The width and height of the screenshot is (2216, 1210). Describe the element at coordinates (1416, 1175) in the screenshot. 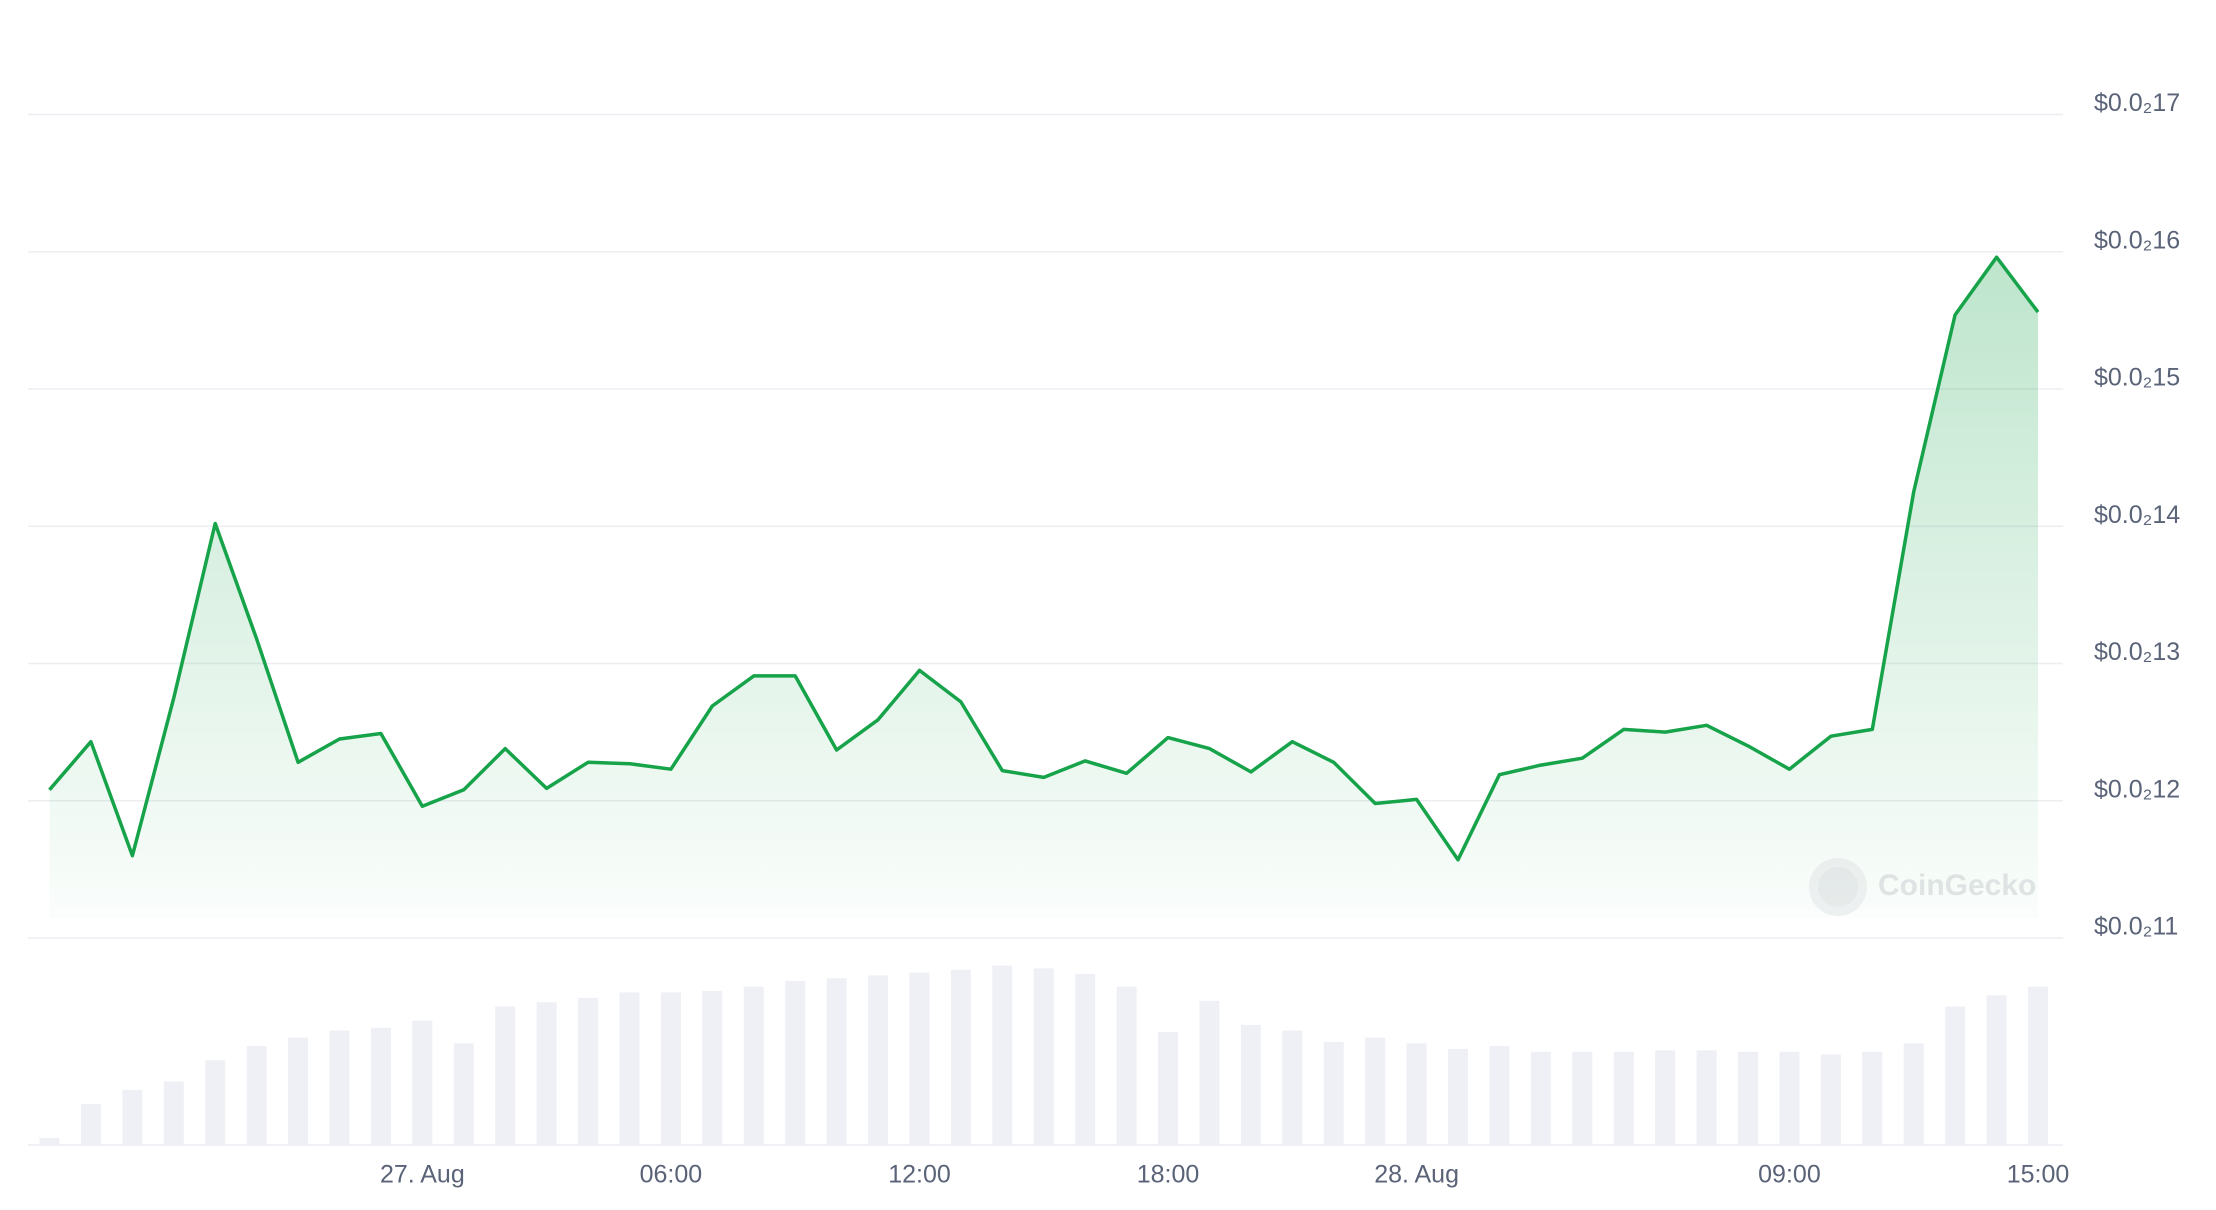

I see `x-tick-label: 28. Aug` at that location.